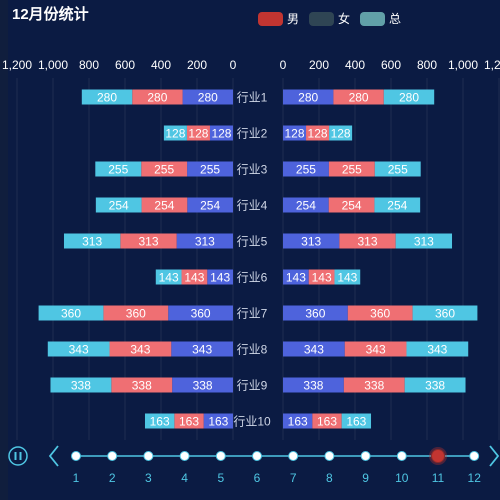  Describe the element at coordinates (438, 456) in the screenshot. I see `timeline-current-point` at that location.